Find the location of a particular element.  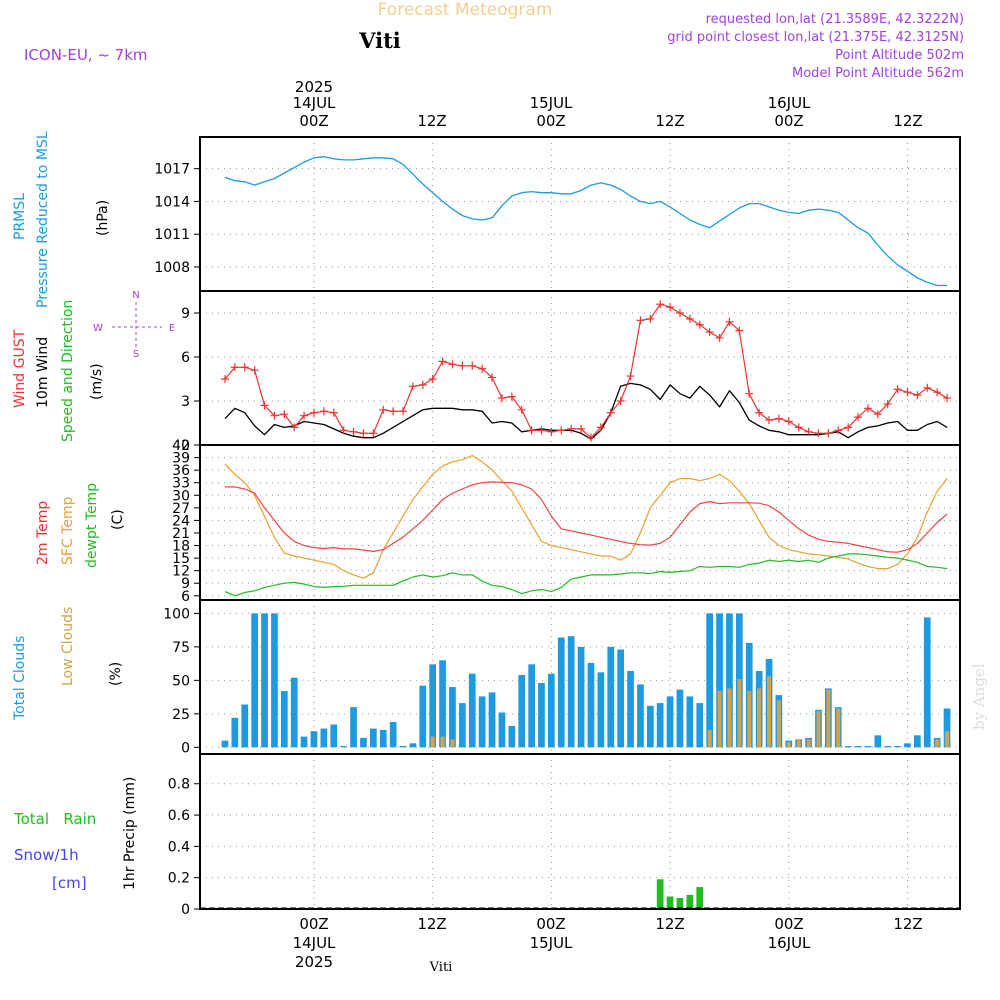

panel-label-10m-wind: 10m Wind is located at coordinates (43, 372).